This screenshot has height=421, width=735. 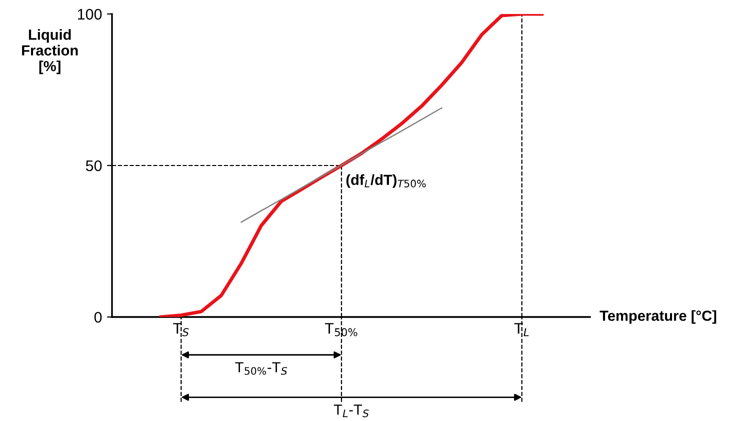 What do you see at coordinates (94, 166) in the screenshot?
I see `y-tick-label: 50` at bounding box center [94, 166].